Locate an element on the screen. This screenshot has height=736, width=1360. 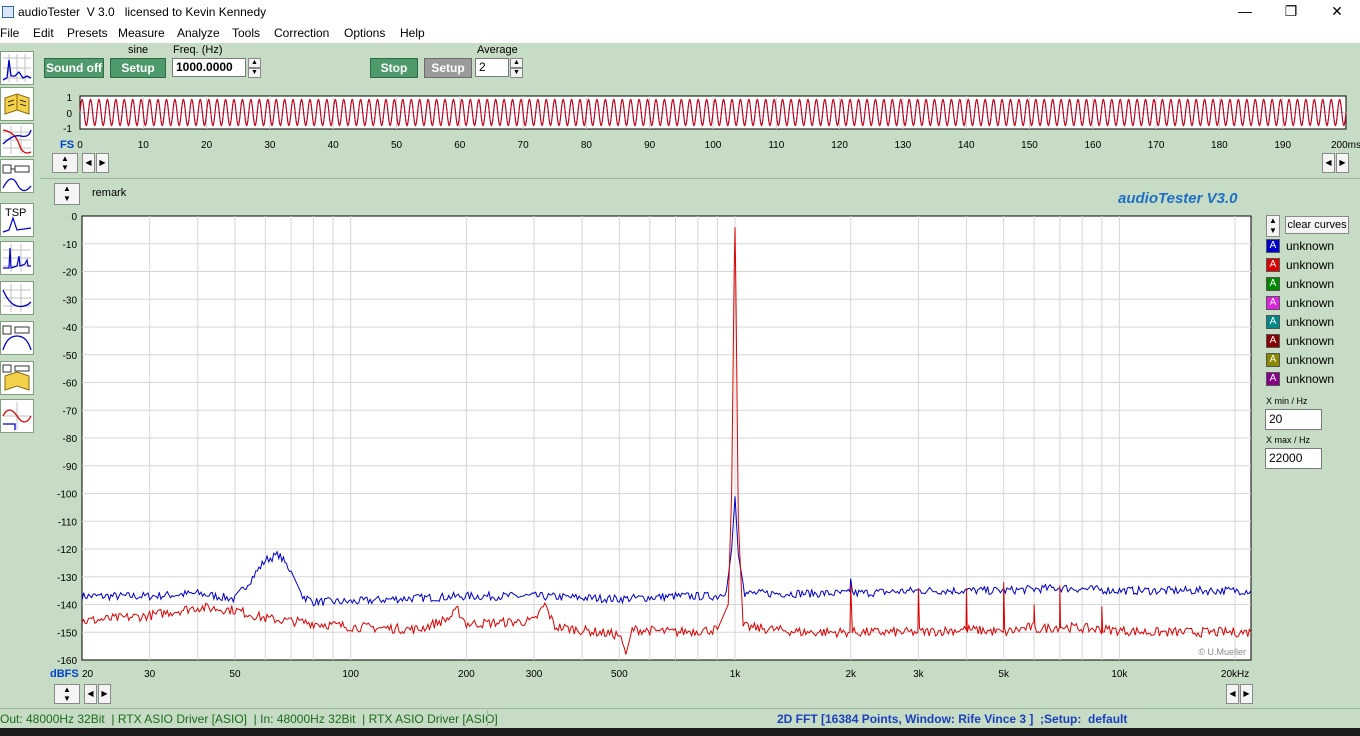
app-icon is located at coordinates (8, 12).